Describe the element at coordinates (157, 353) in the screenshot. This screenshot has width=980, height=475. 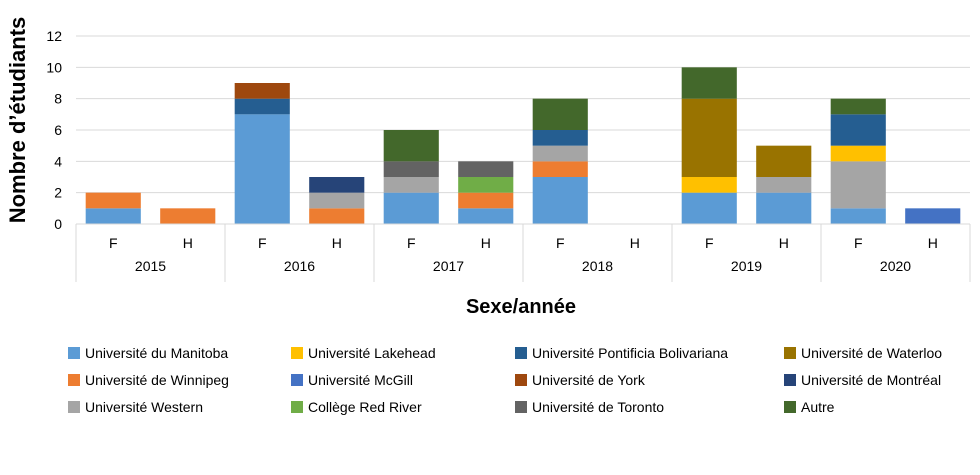
I see `legend-label: Université du Manitoba` at that location.